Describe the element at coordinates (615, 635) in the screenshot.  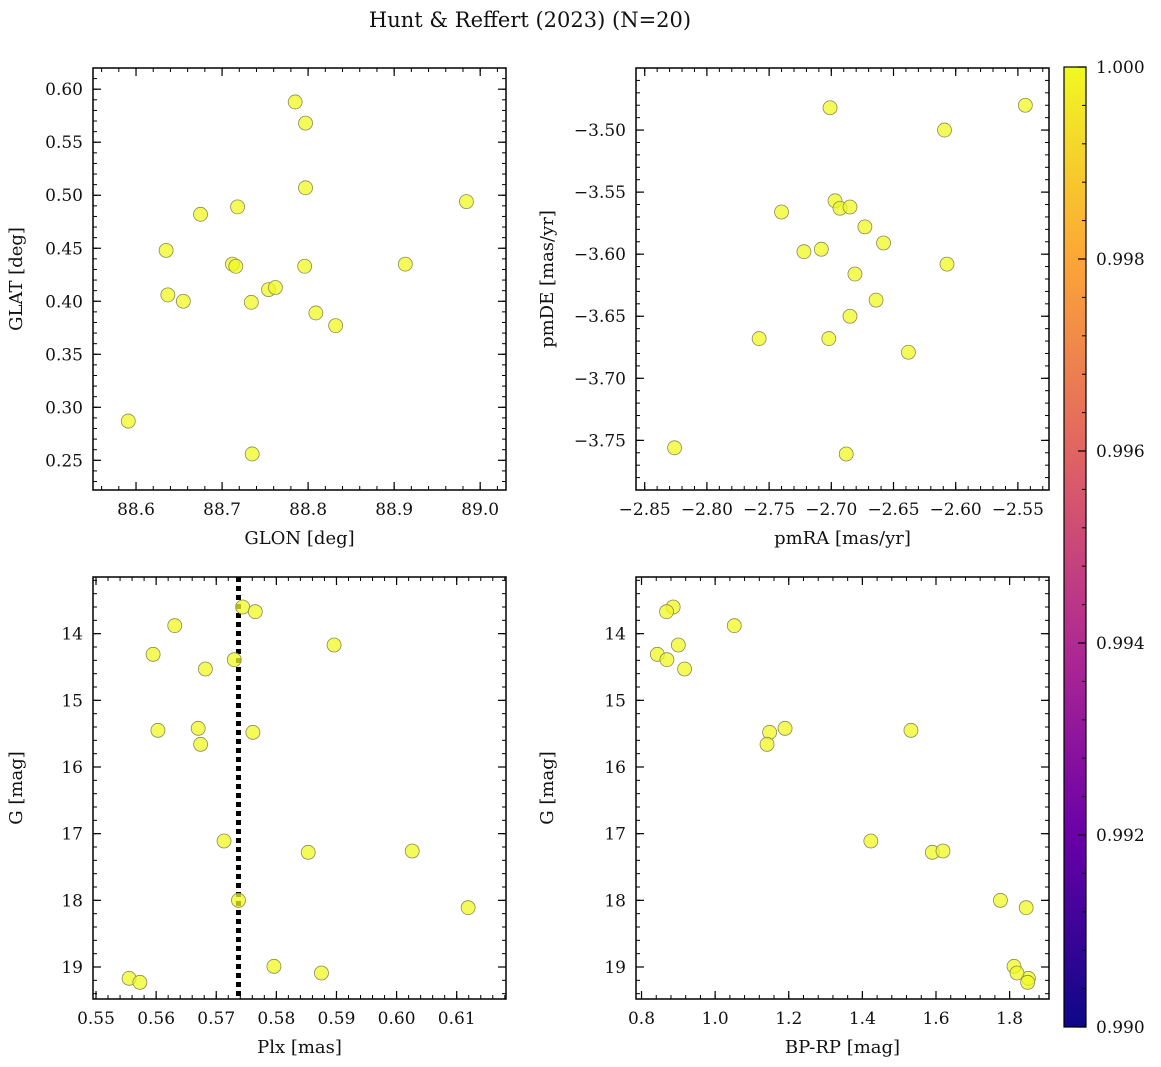
I see `y-tick-label: 14` at that location.